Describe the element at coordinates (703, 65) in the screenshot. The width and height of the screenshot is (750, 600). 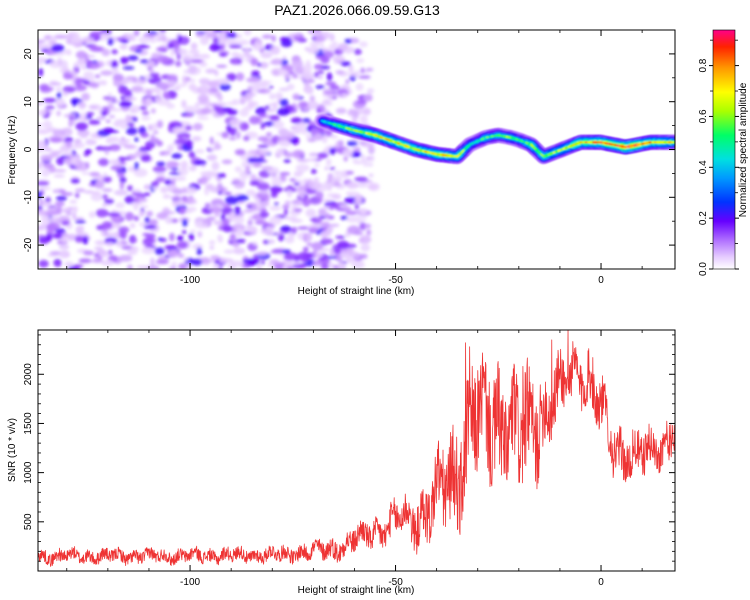
I see `colorbar-tick-label: 0.8` at that location.